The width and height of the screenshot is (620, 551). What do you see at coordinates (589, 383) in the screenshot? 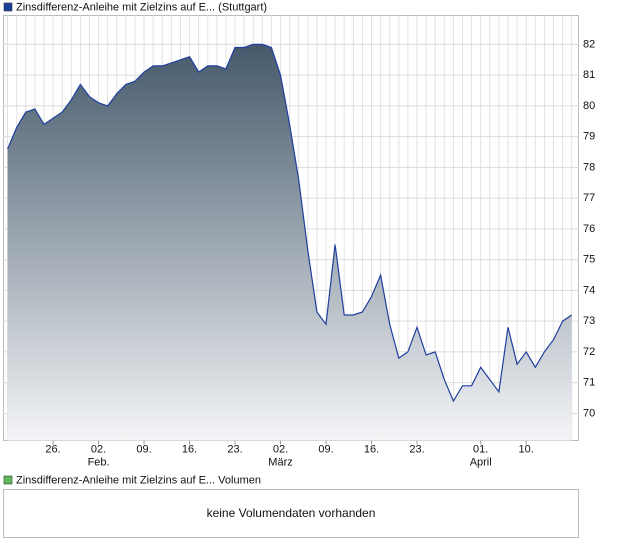
I see `y-tick-label: 71` at bounding box center [589, 383].